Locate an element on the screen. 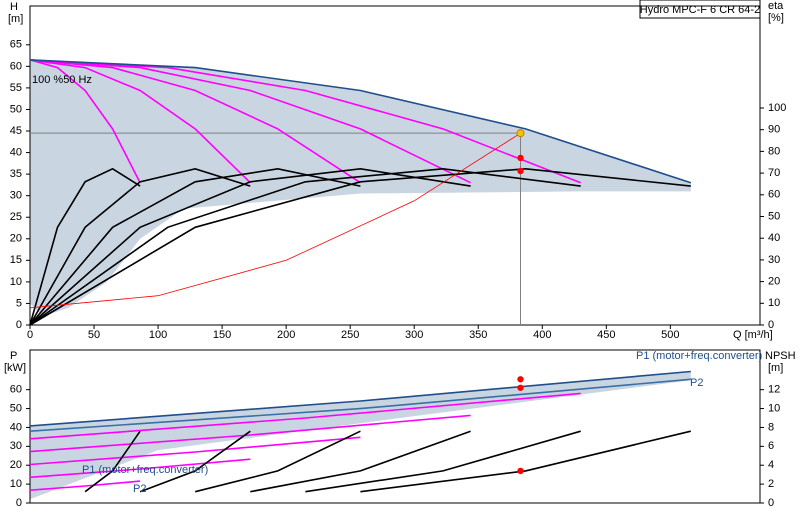 Image resolution: width=800 pixels, height=520 pixels. y-axis-unit: [kW] is located at coordinates (15, 368).